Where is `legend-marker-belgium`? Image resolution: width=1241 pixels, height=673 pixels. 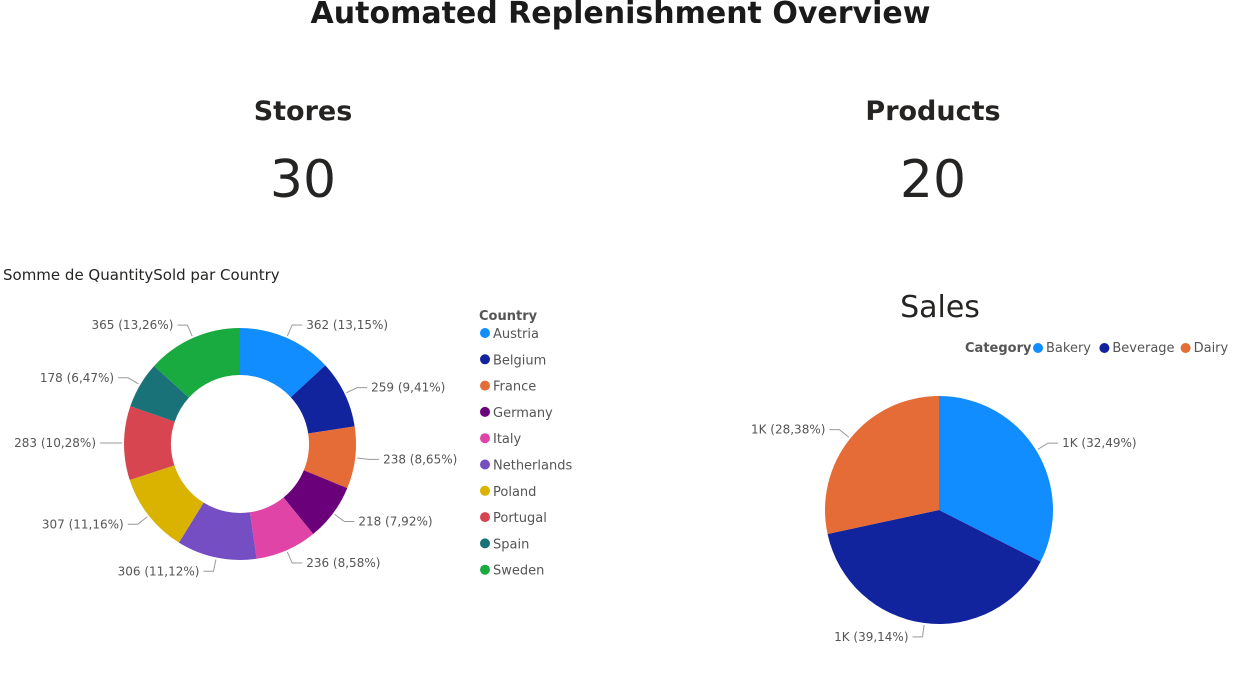 legend-marker-belgium is located at coordinates (485, 359).